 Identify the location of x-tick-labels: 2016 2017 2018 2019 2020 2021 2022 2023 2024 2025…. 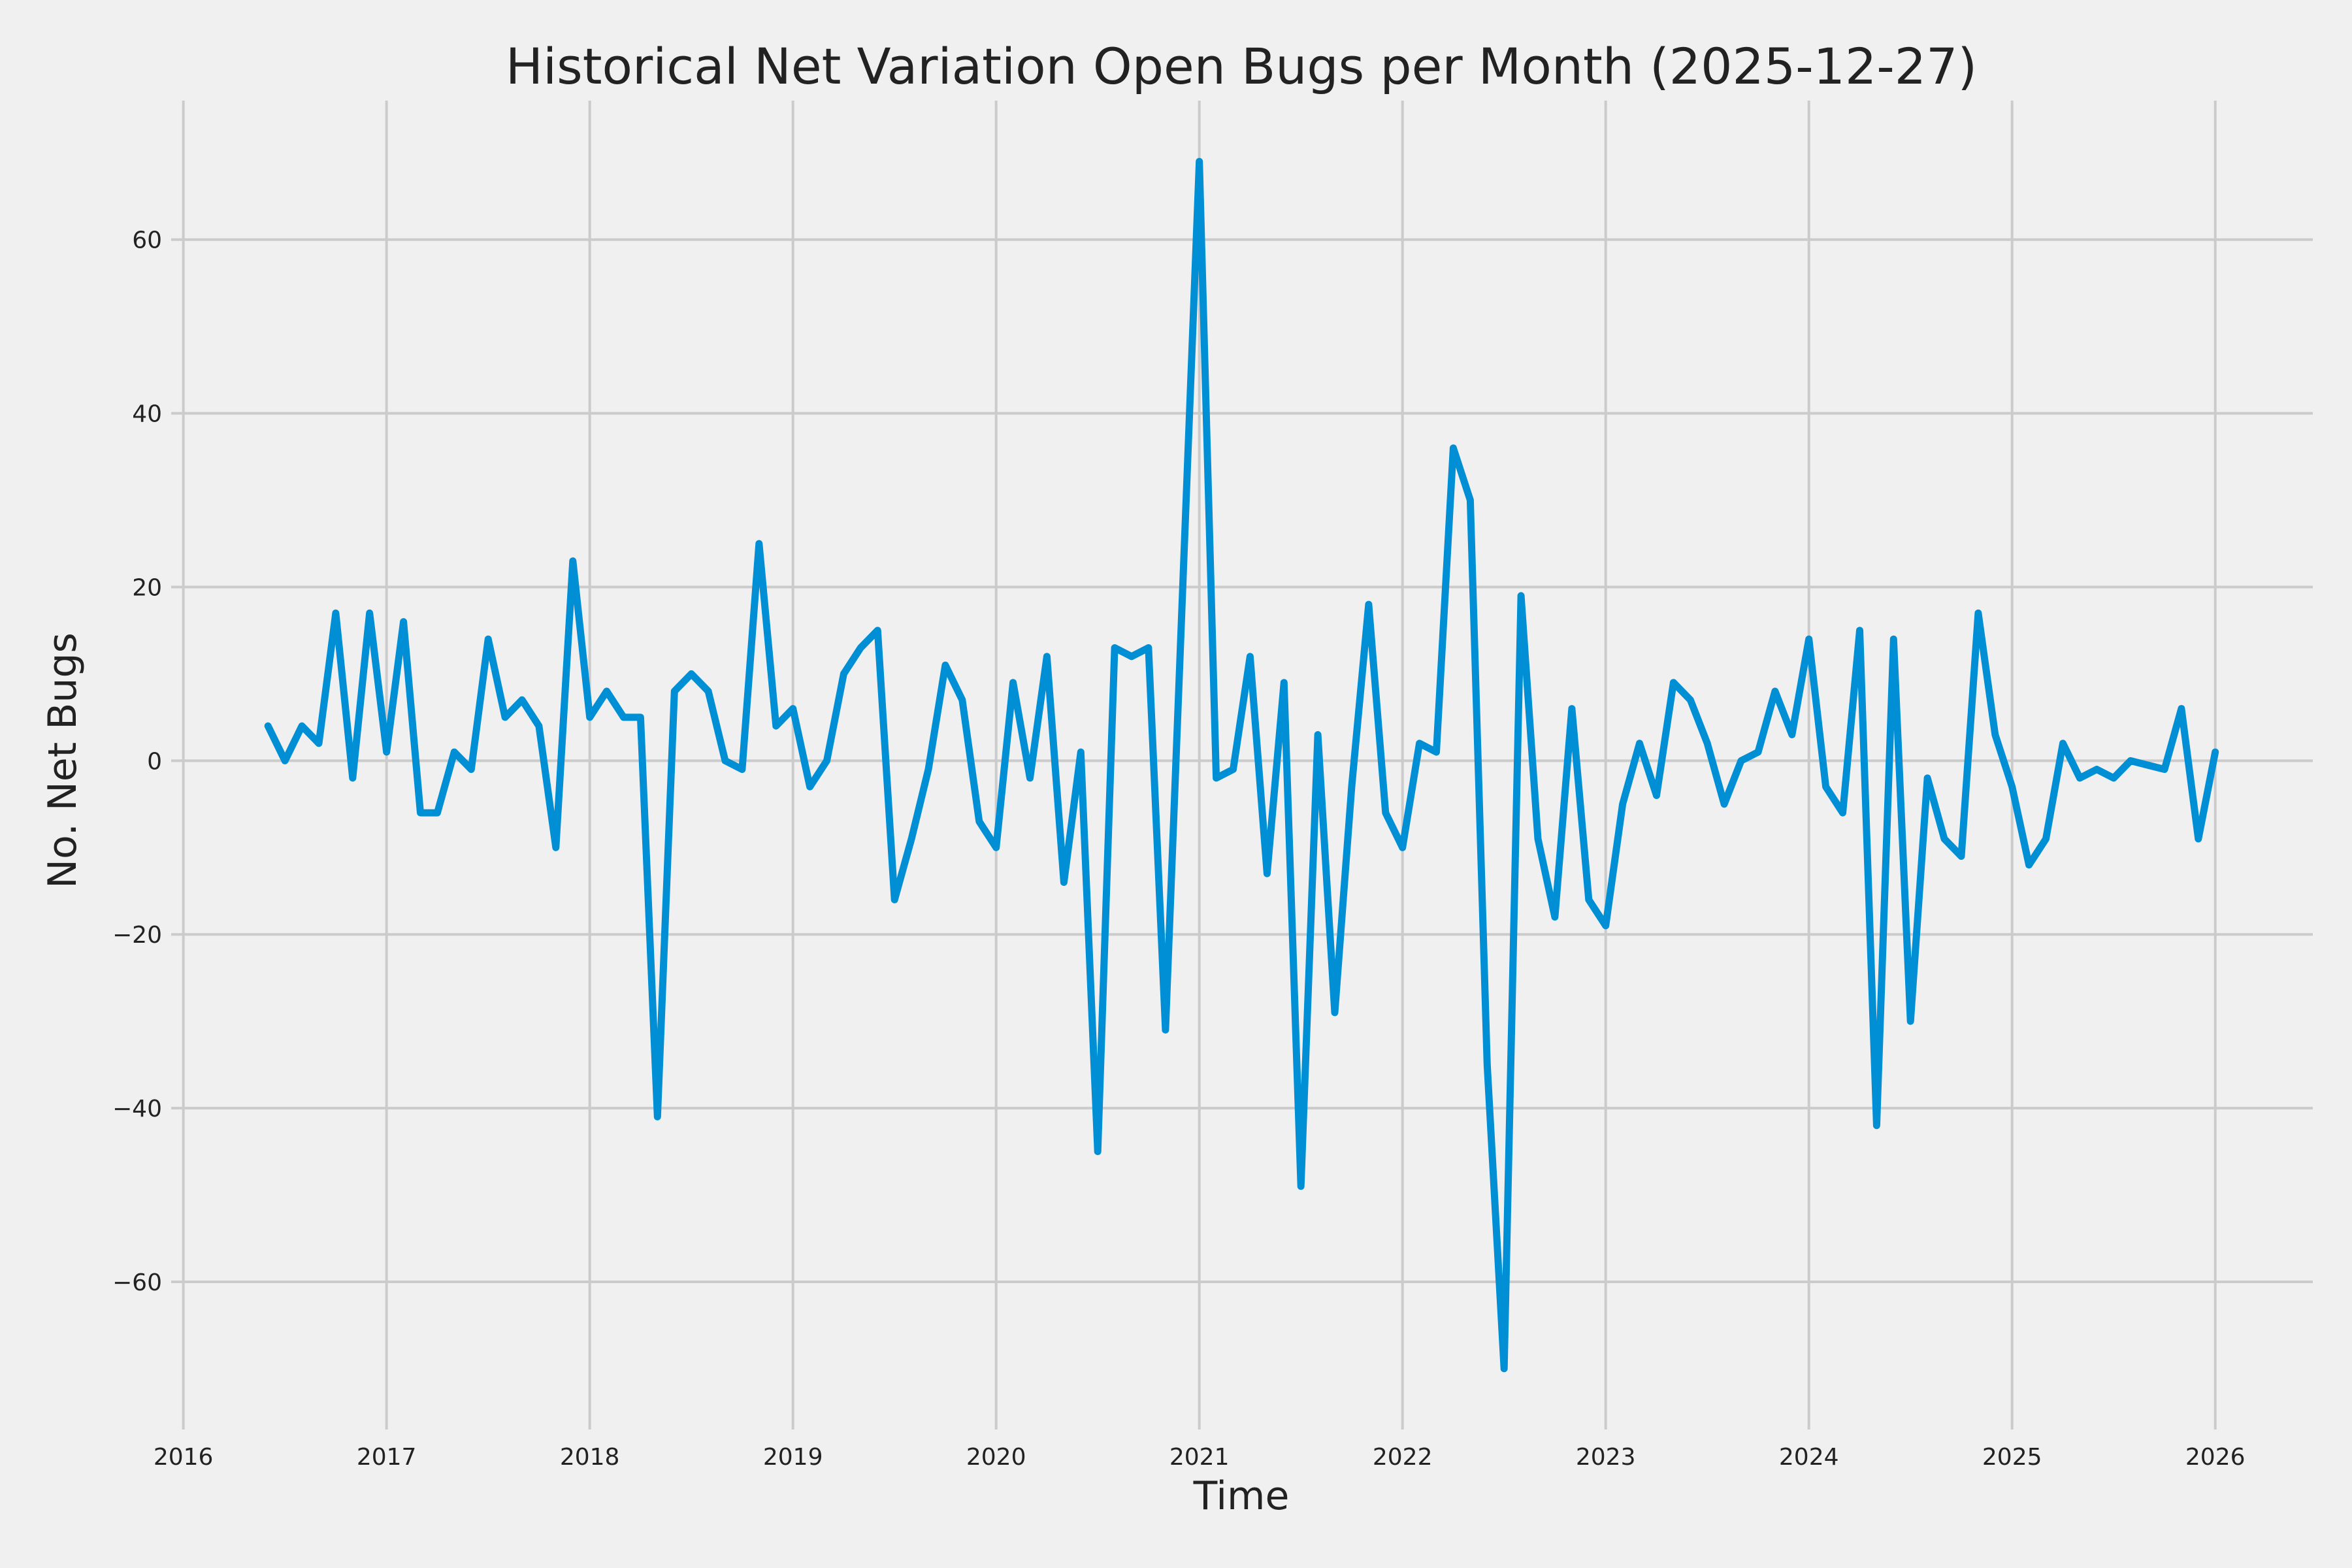
(1200, 1457).